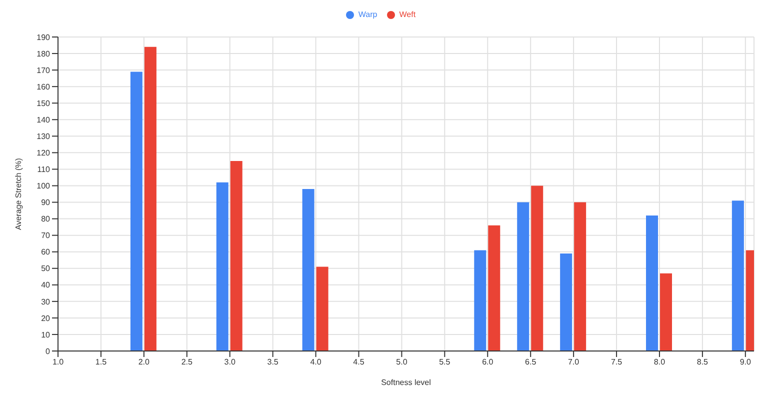 The width and height of the screenshot is (768, 403). Describe the element at coordinates (101, 362) in the screenshot. I see `x-tick-label: 1.5` at that location.